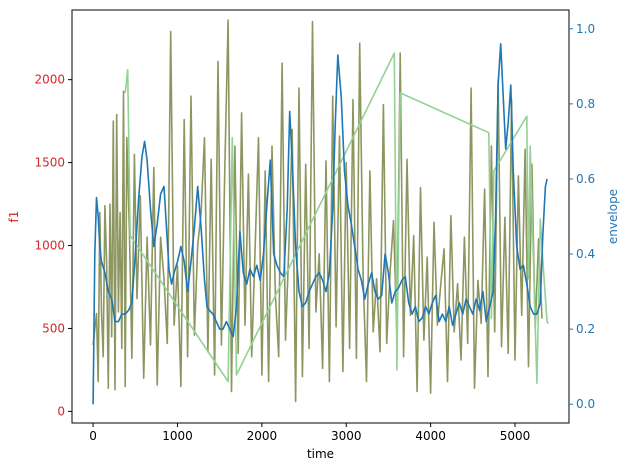 Image resolution: width=630 pixels, height=470 pixels. What do you see at coordinates (61, 411) in the screenshot?
I see `left-tick-label: 0` at bounding box center [61, 411].